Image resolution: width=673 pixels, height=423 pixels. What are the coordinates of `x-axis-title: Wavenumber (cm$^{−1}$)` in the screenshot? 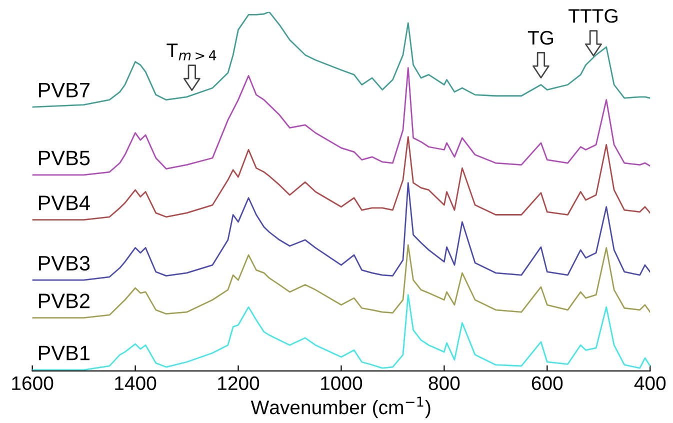 It's located at (340, 407).